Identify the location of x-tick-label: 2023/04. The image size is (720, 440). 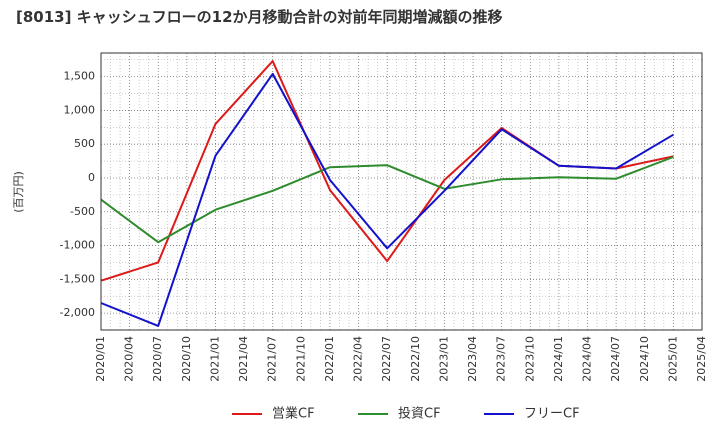
(472, 359).